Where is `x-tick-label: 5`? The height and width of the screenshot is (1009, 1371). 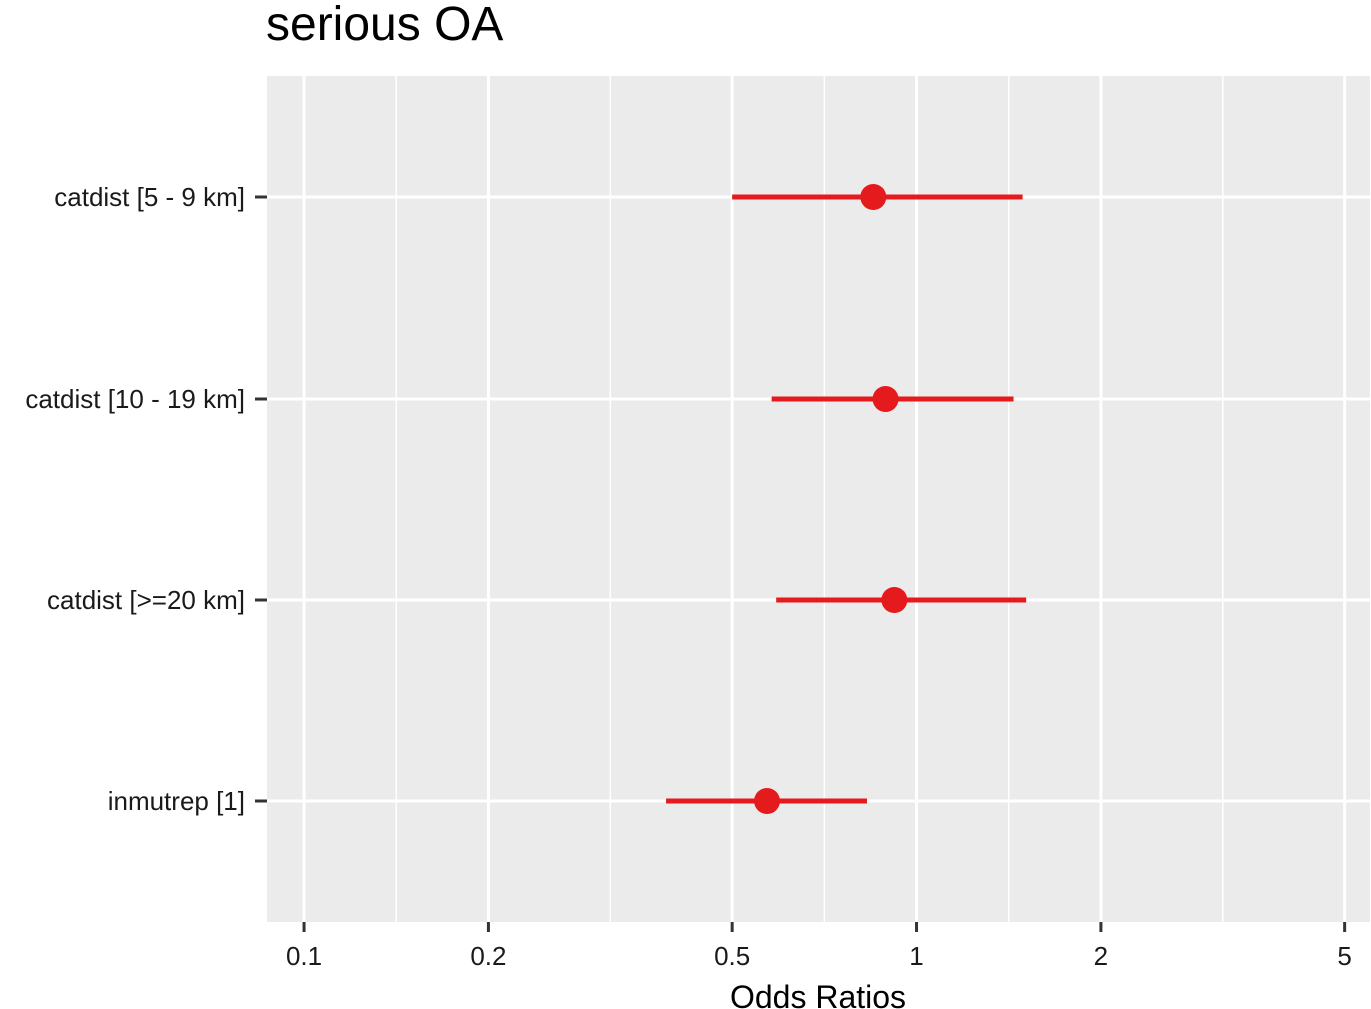
x-tick-label: 5 is located at coordinates (1344, 956).